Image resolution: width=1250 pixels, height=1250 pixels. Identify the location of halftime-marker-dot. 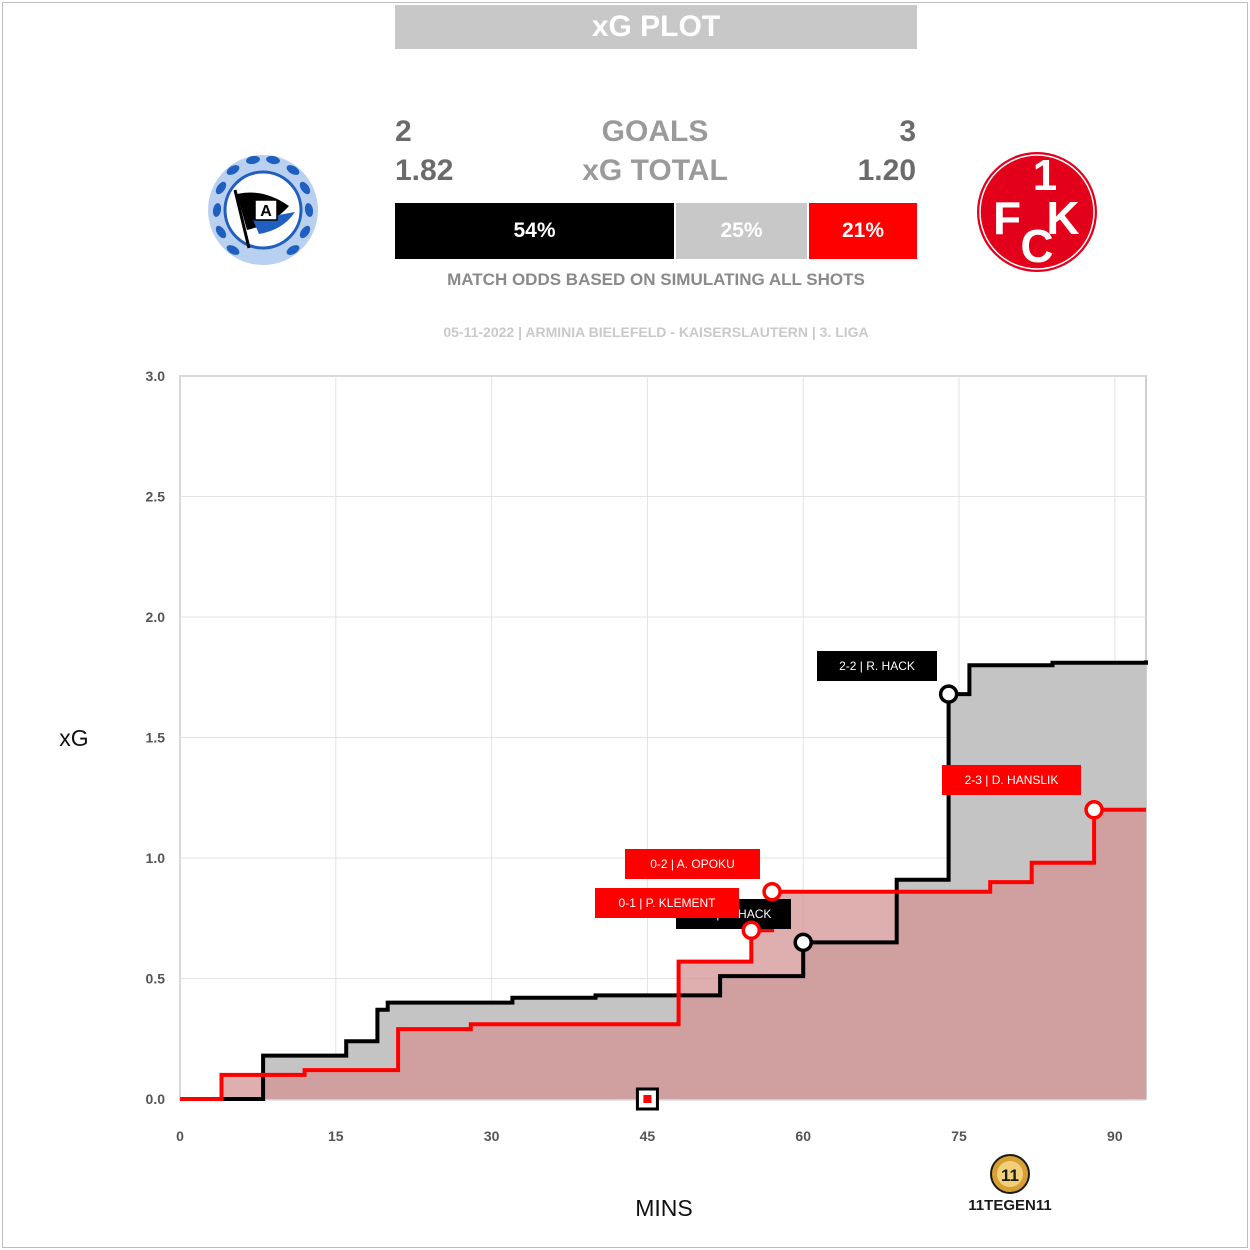
(647, 1099).